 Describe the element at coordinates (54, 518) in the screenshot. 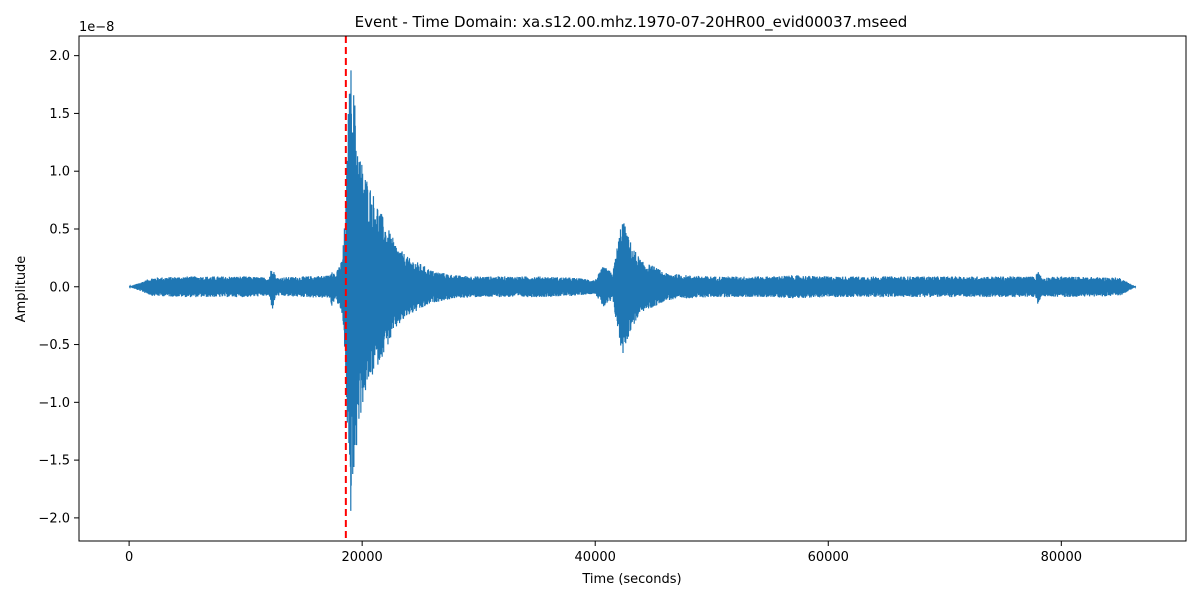

I see `y-tick-label: −2.0` at that location.